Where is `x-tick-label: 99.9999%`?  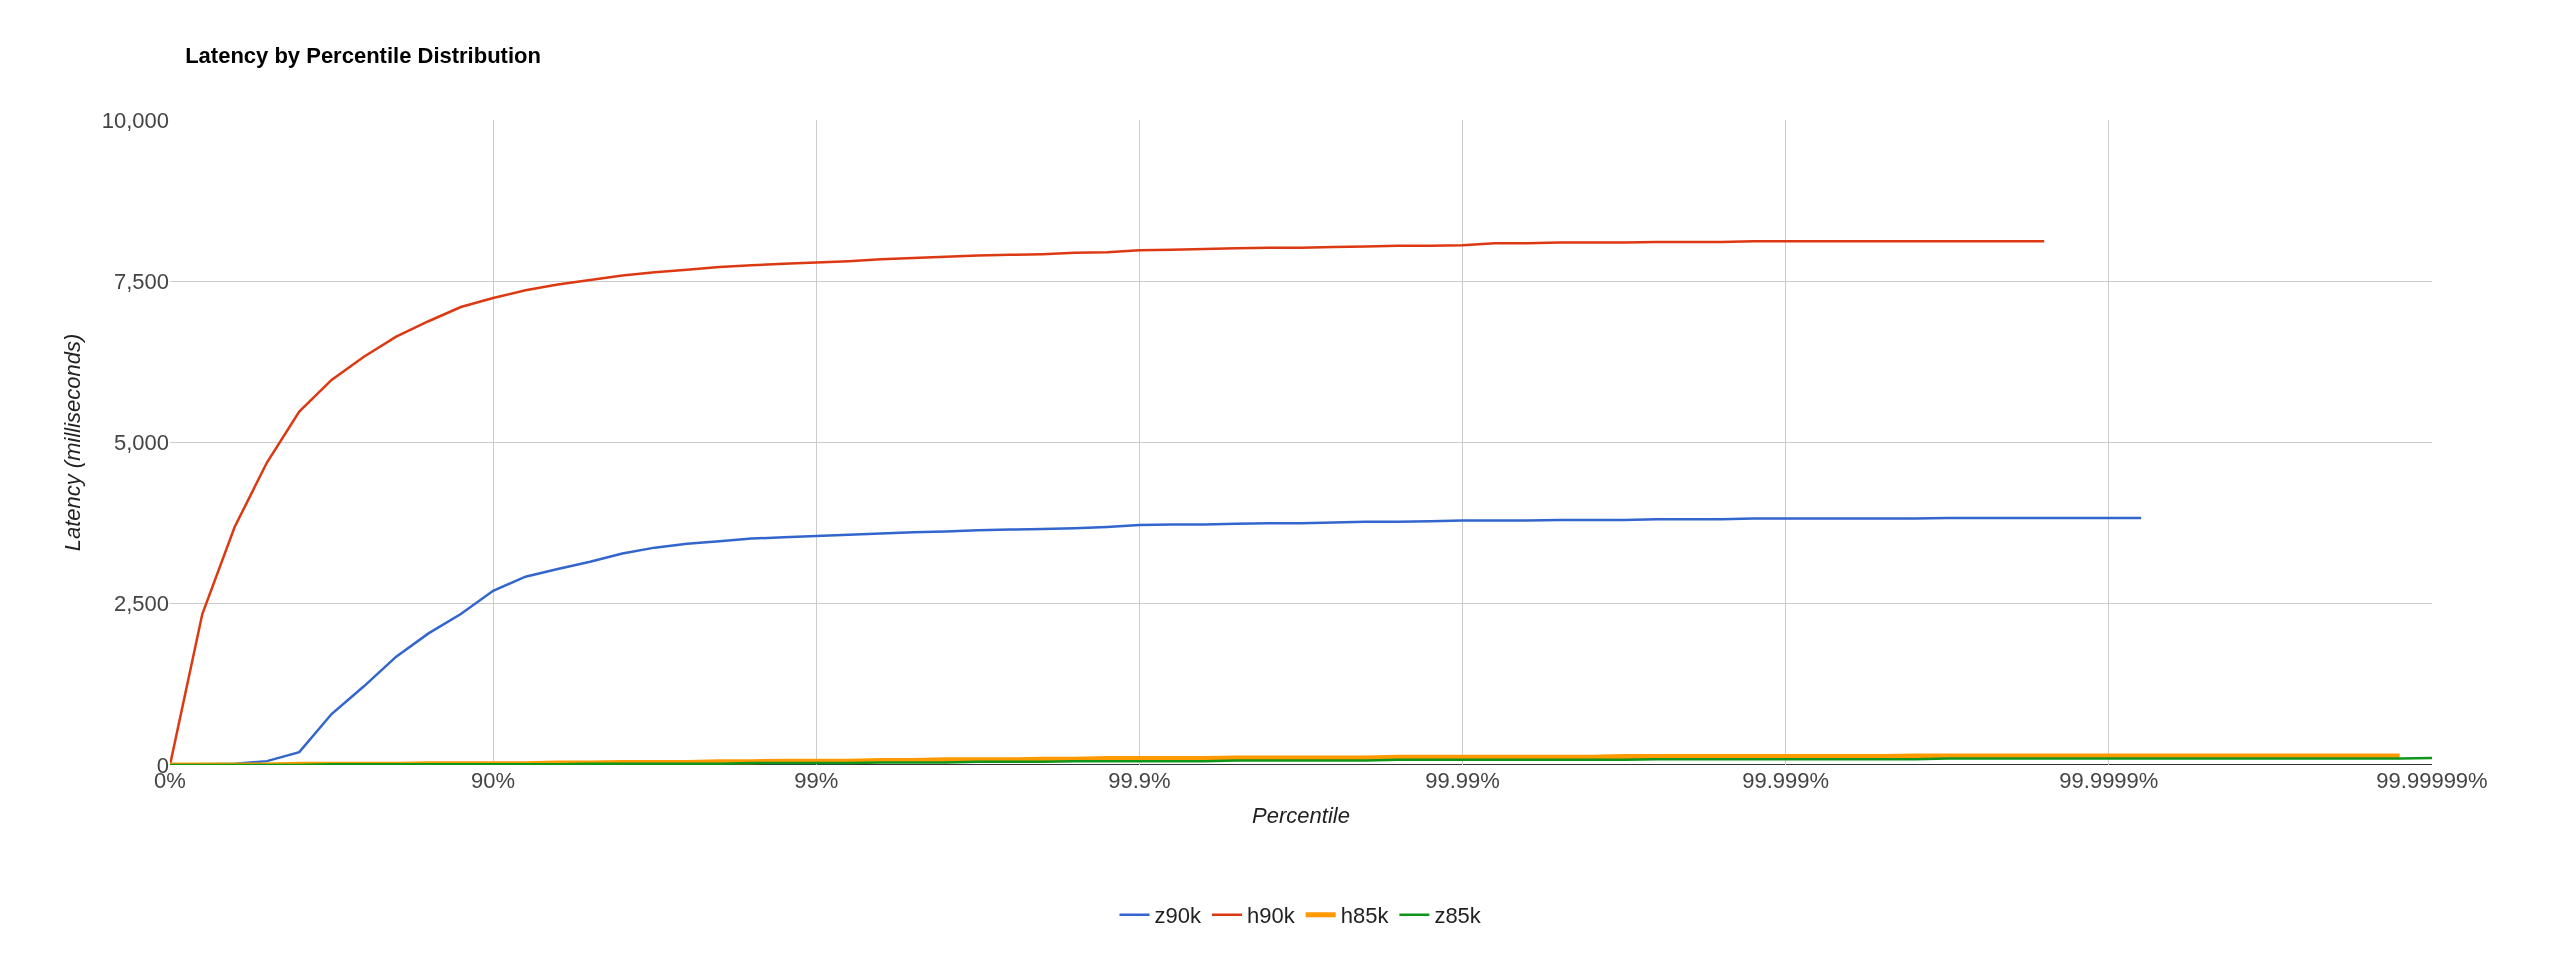
x-tick-label: 99.9999% is located at coordinates (2109, 780).